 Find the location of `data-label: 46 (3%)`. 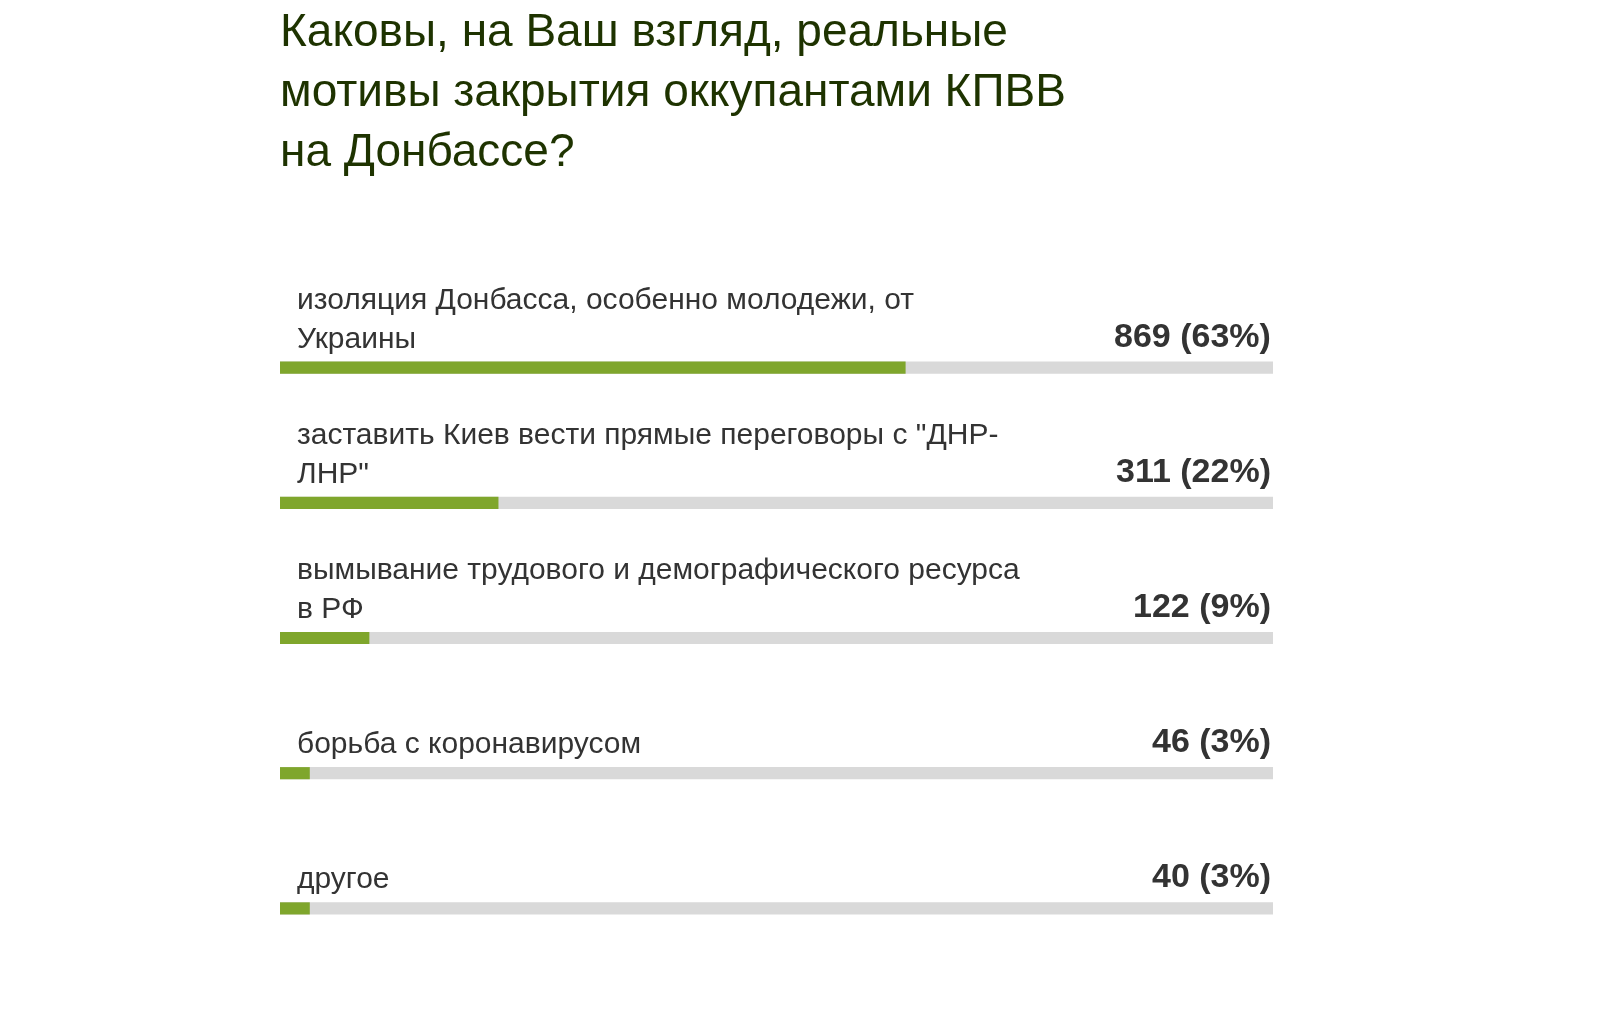

data-label: 46 (3%) is located at coordinates (1212, 740).